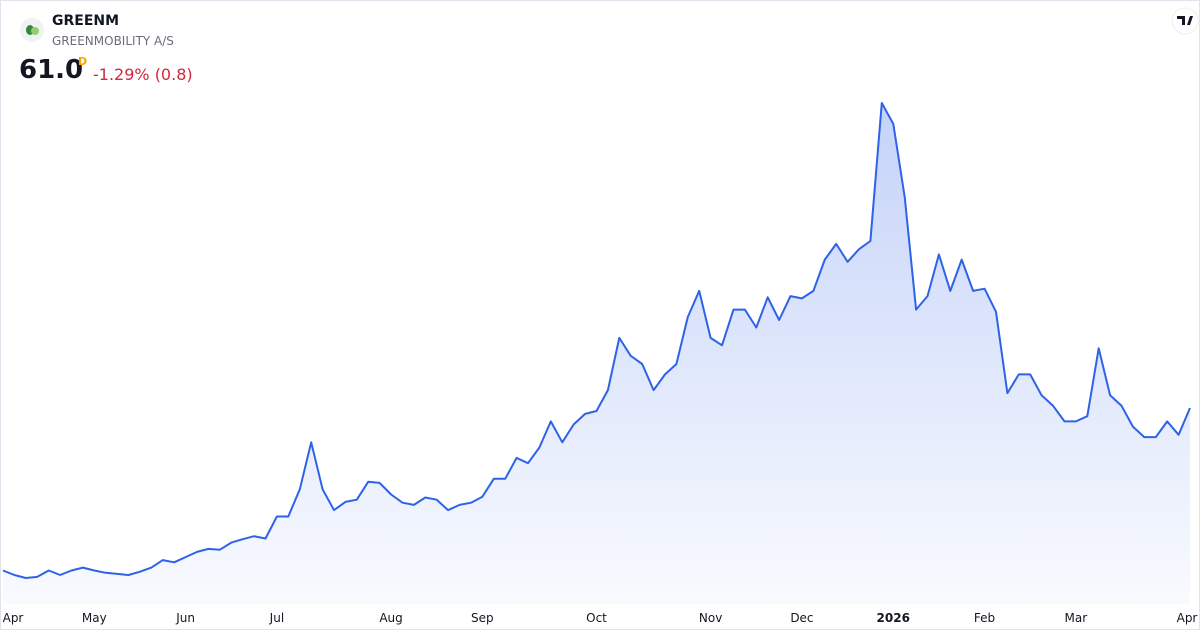 The image size is (1200, 630). I want to click on x-tick-label: Jul, so click(276, 618).